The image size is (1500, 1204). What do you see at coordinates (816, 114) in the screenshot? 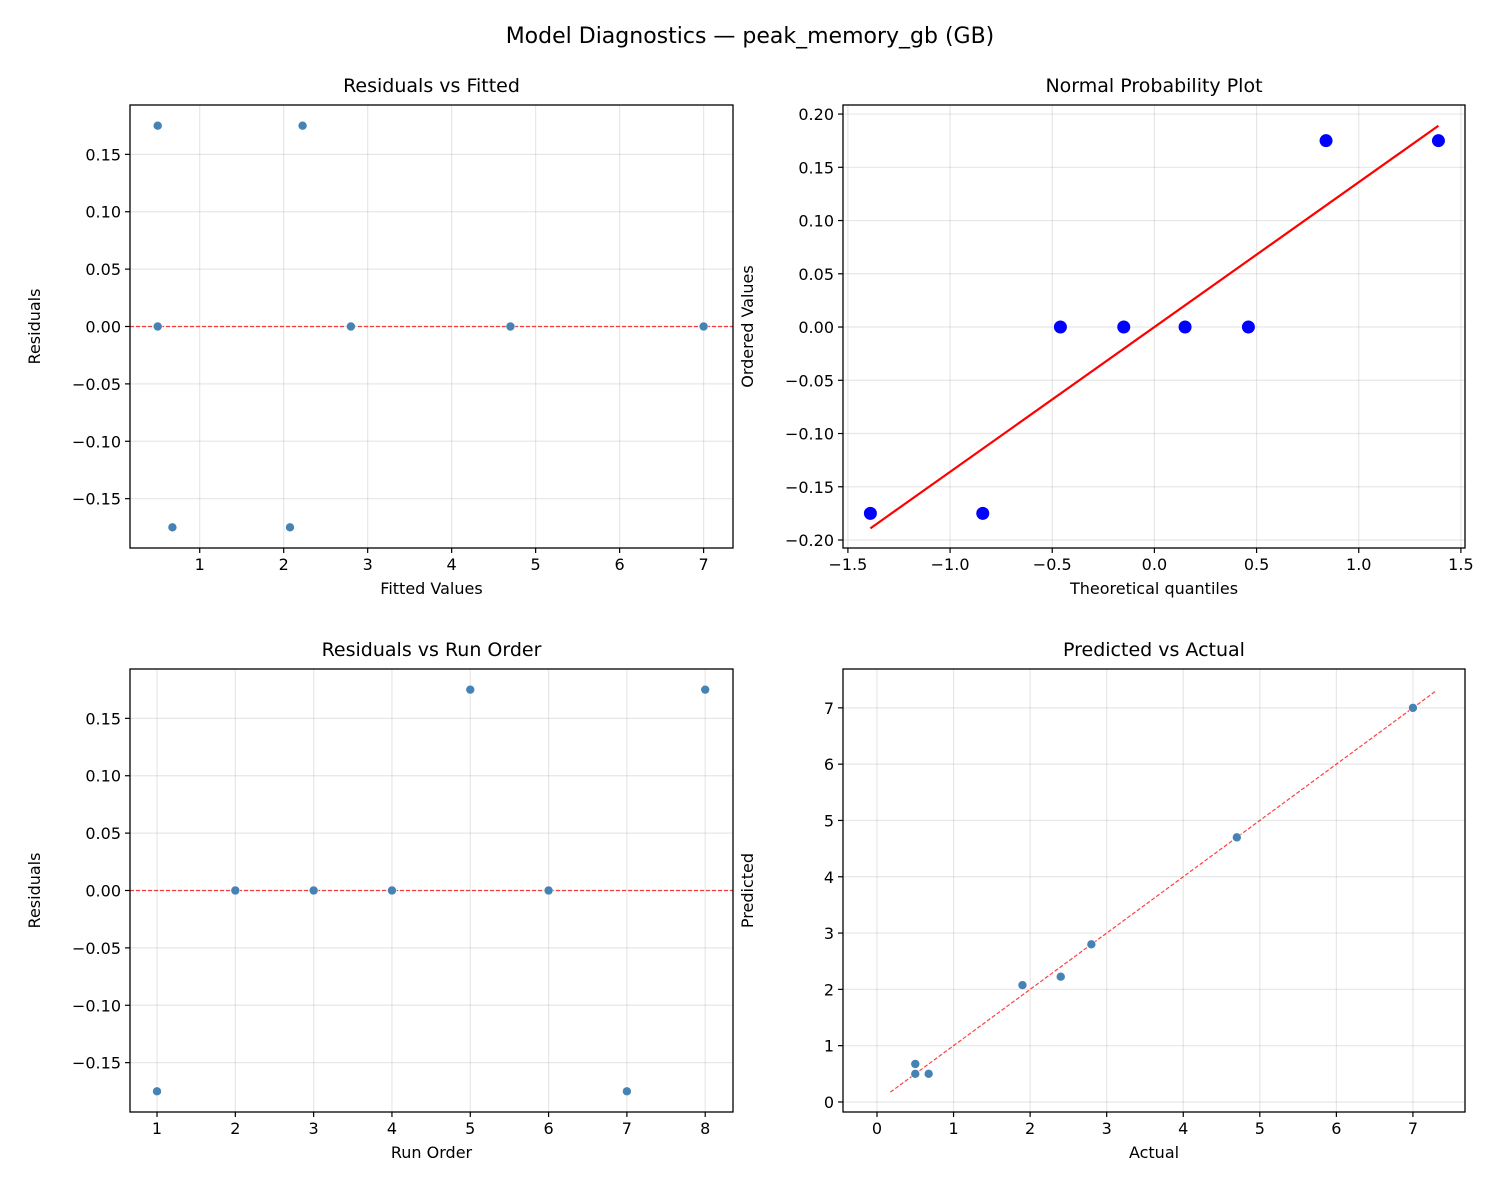
I see `y-tick-label: 0.20` at bounding box center [816, 114].